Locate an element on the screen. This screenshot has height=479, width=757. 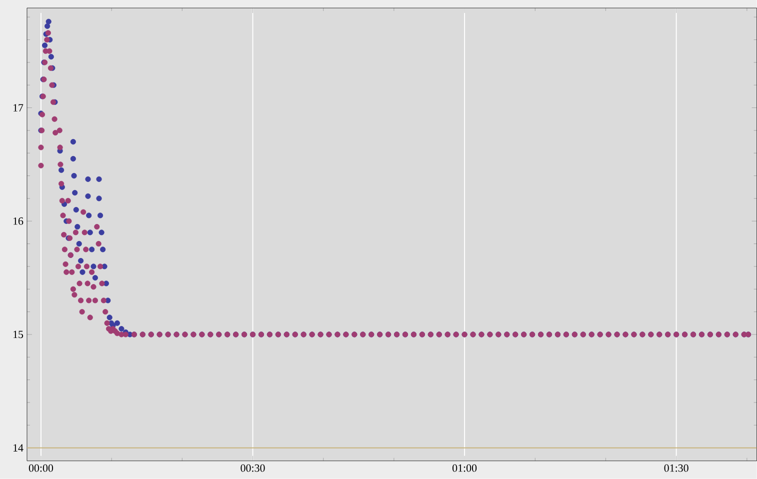
y-tick-label: 14 is located at coordinates (18, 448).